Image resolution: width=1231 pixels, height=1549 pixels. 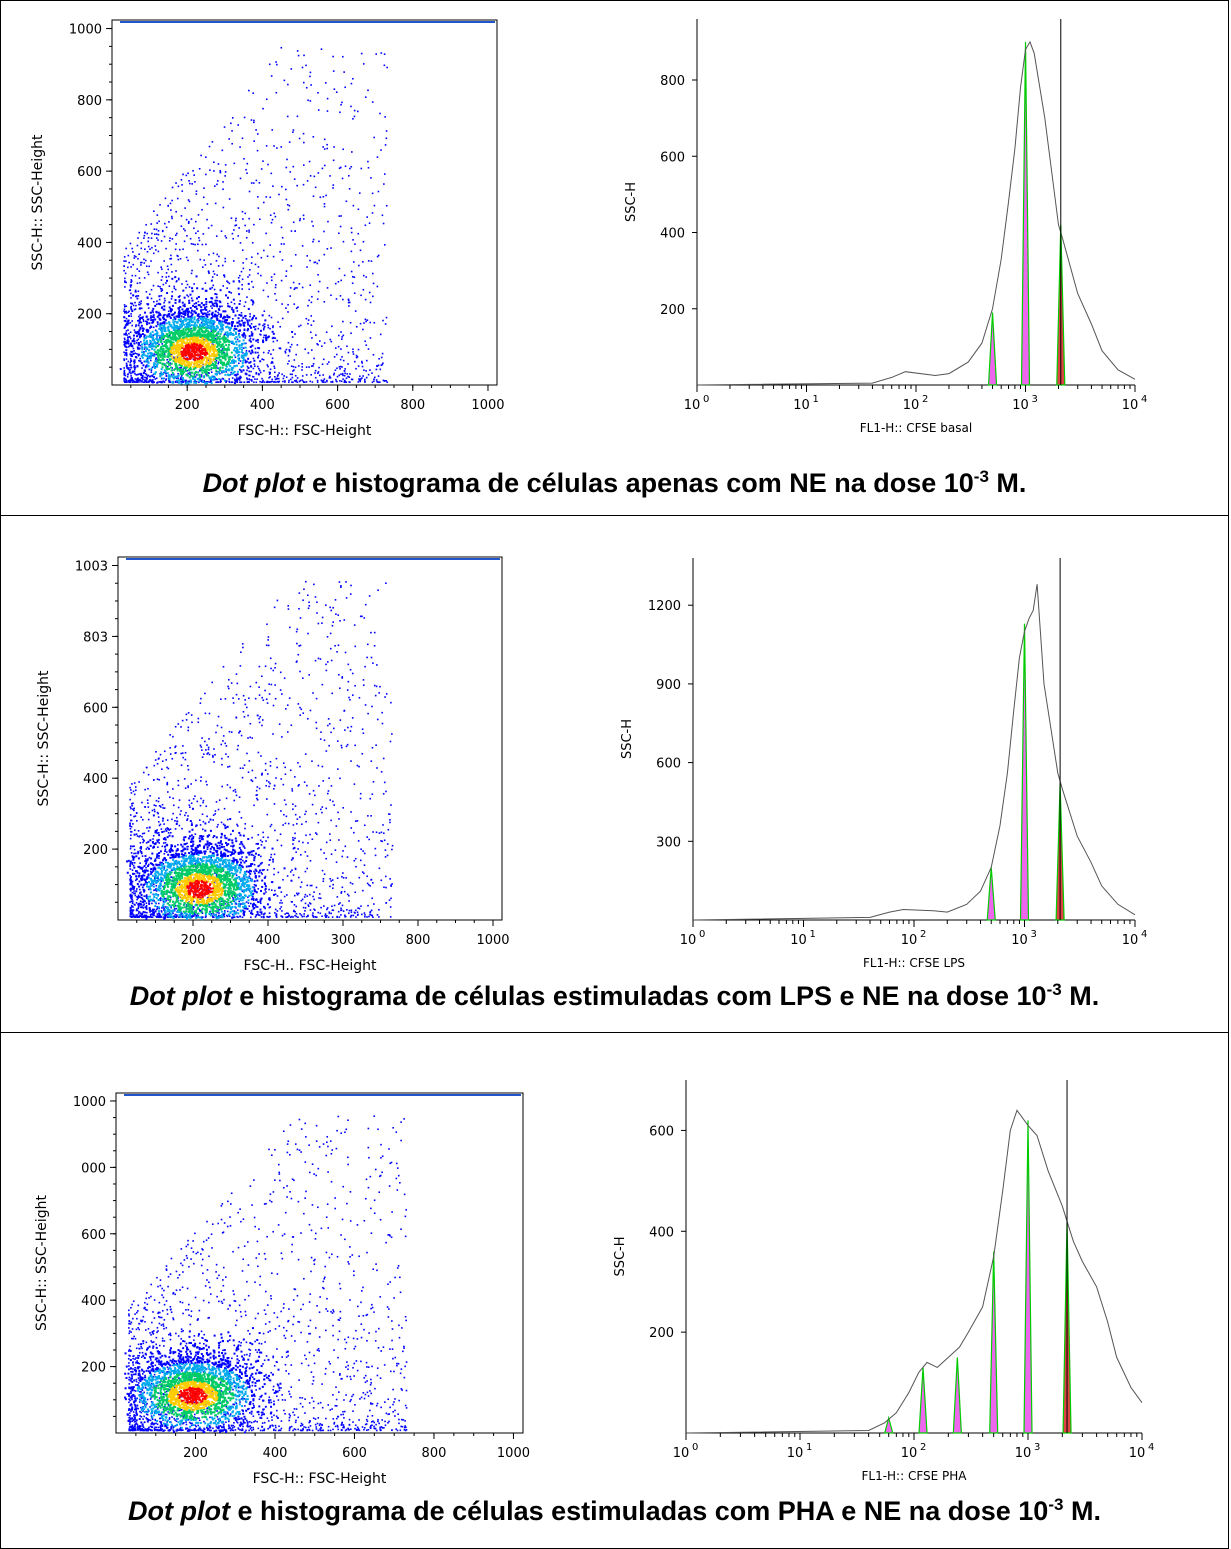 I want to click on y-tick-label: 400, so click(x=672, y=234).